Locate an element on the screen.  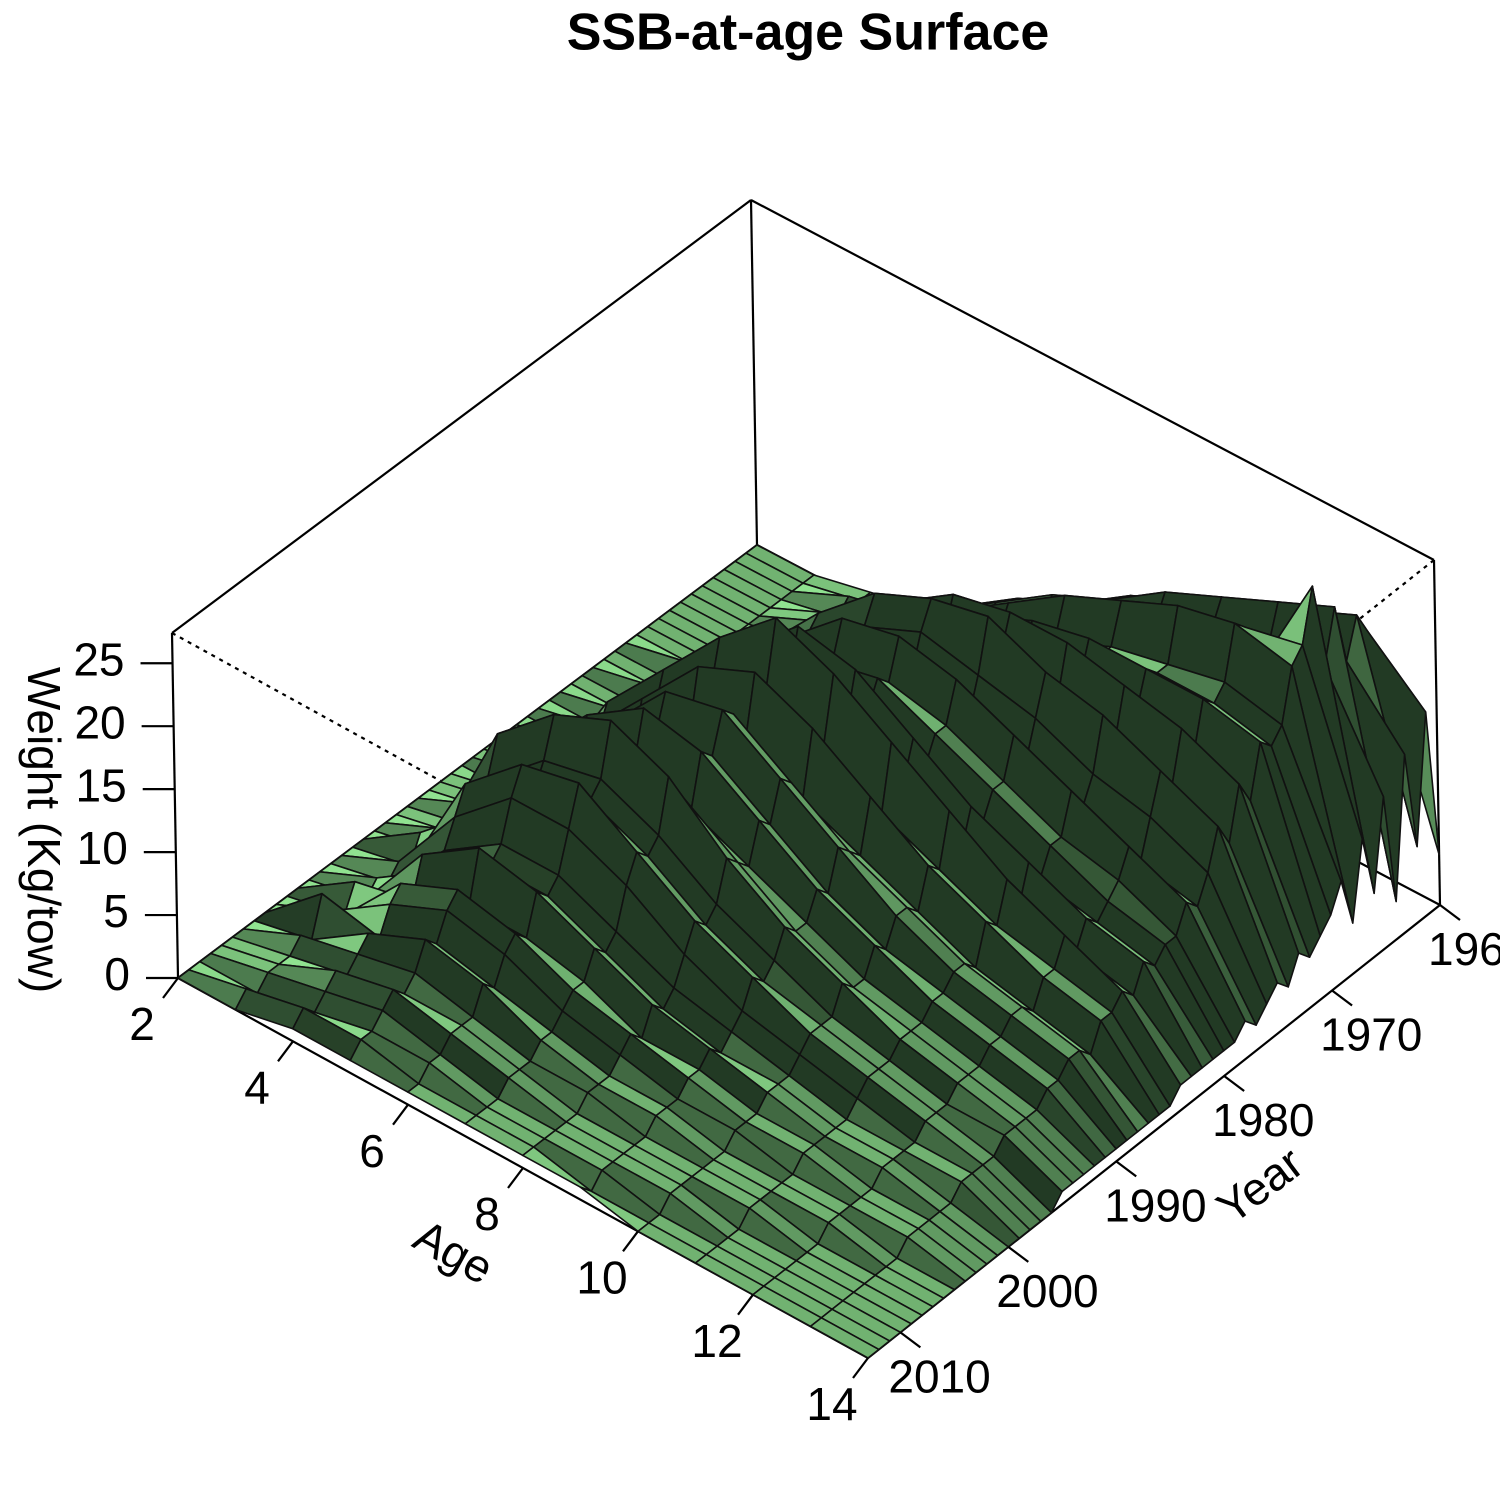
chart-title: SSB-at-age Surface is located at coordinates (808, 33).